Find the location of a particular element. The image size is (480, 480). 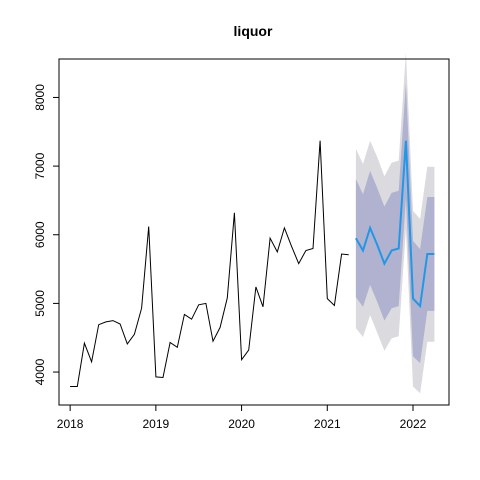

y-tick-label: 6000 is located at coordinates (40, 234).